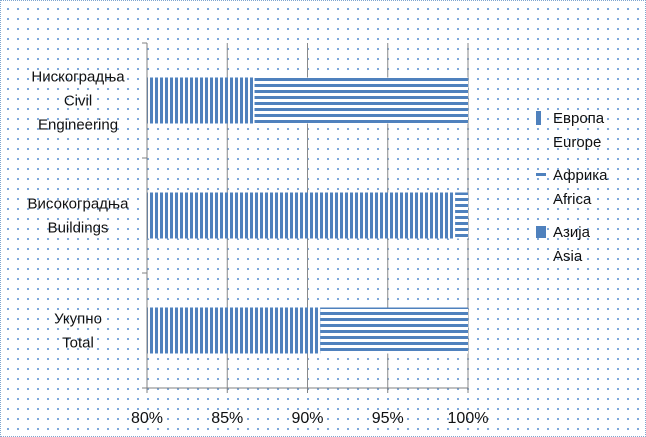 The image size is (646, 437). What do you see at coordinates (572, 199) in the screenshot?
I see `legend-label: Africa` at bounding box center [572, 199].